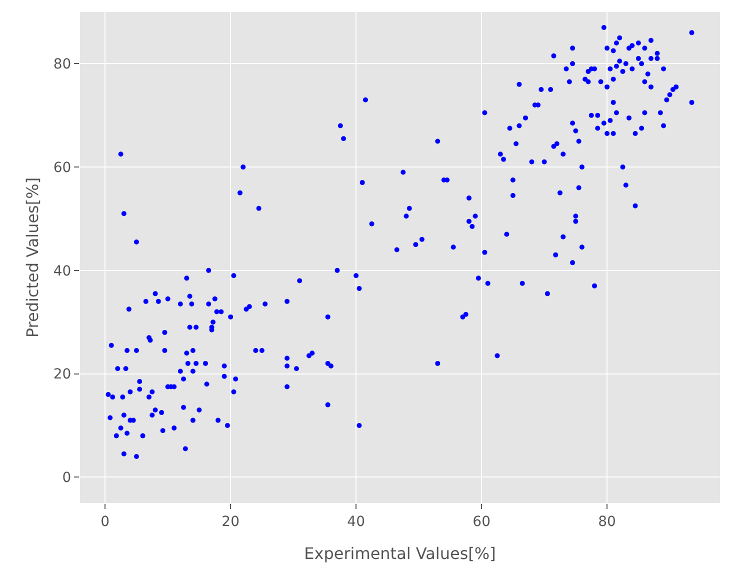 The height and width of the screenshot is (563, 732). I want to click on y-tick-label: 80, so click(62, 64).